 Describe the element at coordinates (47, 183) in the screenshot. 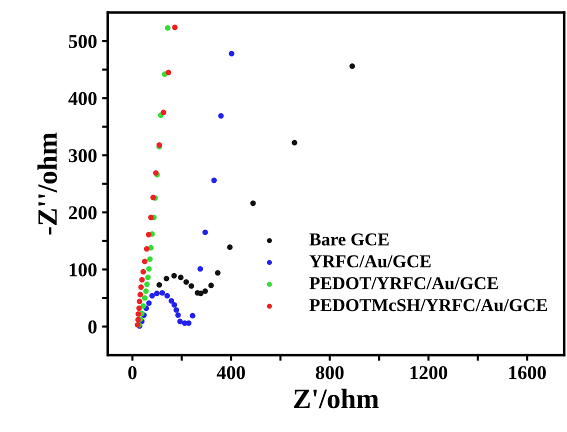

I see `y-axis-title: -Z''/ohm` at that location.